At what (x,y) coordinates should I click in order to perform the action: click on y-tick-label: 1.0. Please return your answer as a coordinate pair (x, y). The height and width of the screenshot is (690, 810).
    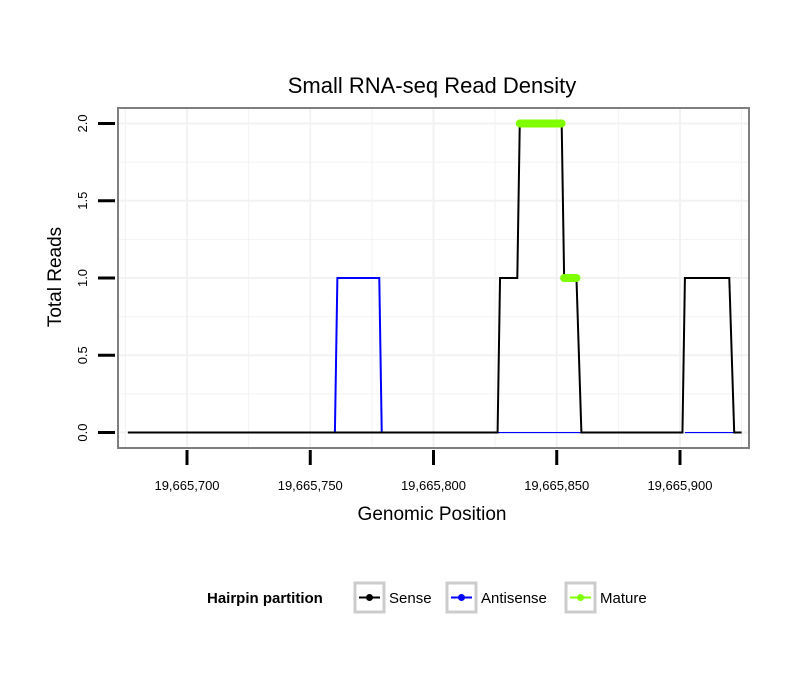
    Looking at the image, I should click on (82, 278).